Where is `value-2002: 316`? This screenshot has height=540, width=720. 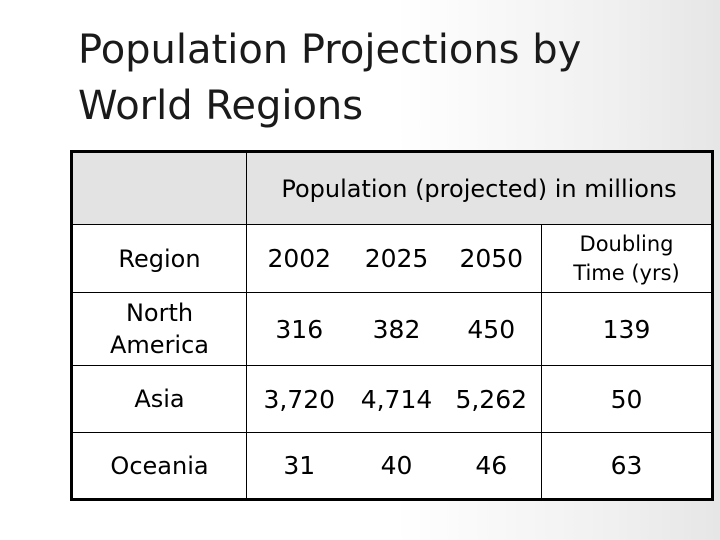
value-2002: 316 is located at coordinates (299, 329).